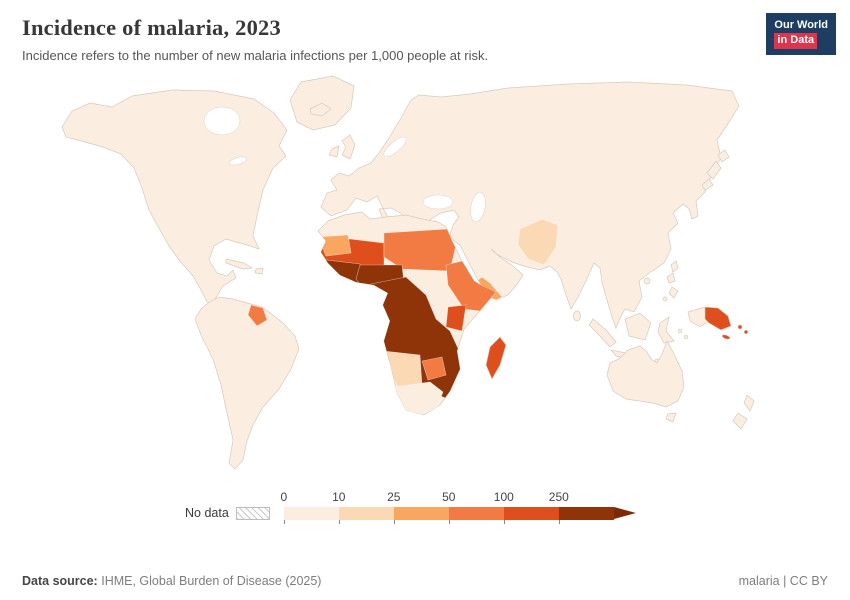  What do you see at coordinates (339, 496) in the screenshot?
I see `tick-label-10: 10` at bounding box center [339, 496].